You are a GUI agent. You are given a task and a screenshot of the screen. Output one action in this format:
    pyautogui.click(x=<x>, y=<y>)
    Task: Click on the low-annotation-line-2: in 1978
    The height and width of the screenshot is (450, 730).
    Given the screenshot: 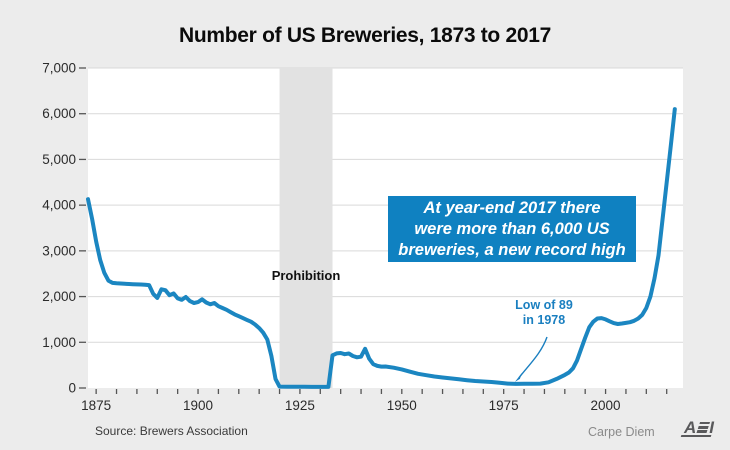 What is the action you would take?
    pyautogui.click(x=544, y=320)
    